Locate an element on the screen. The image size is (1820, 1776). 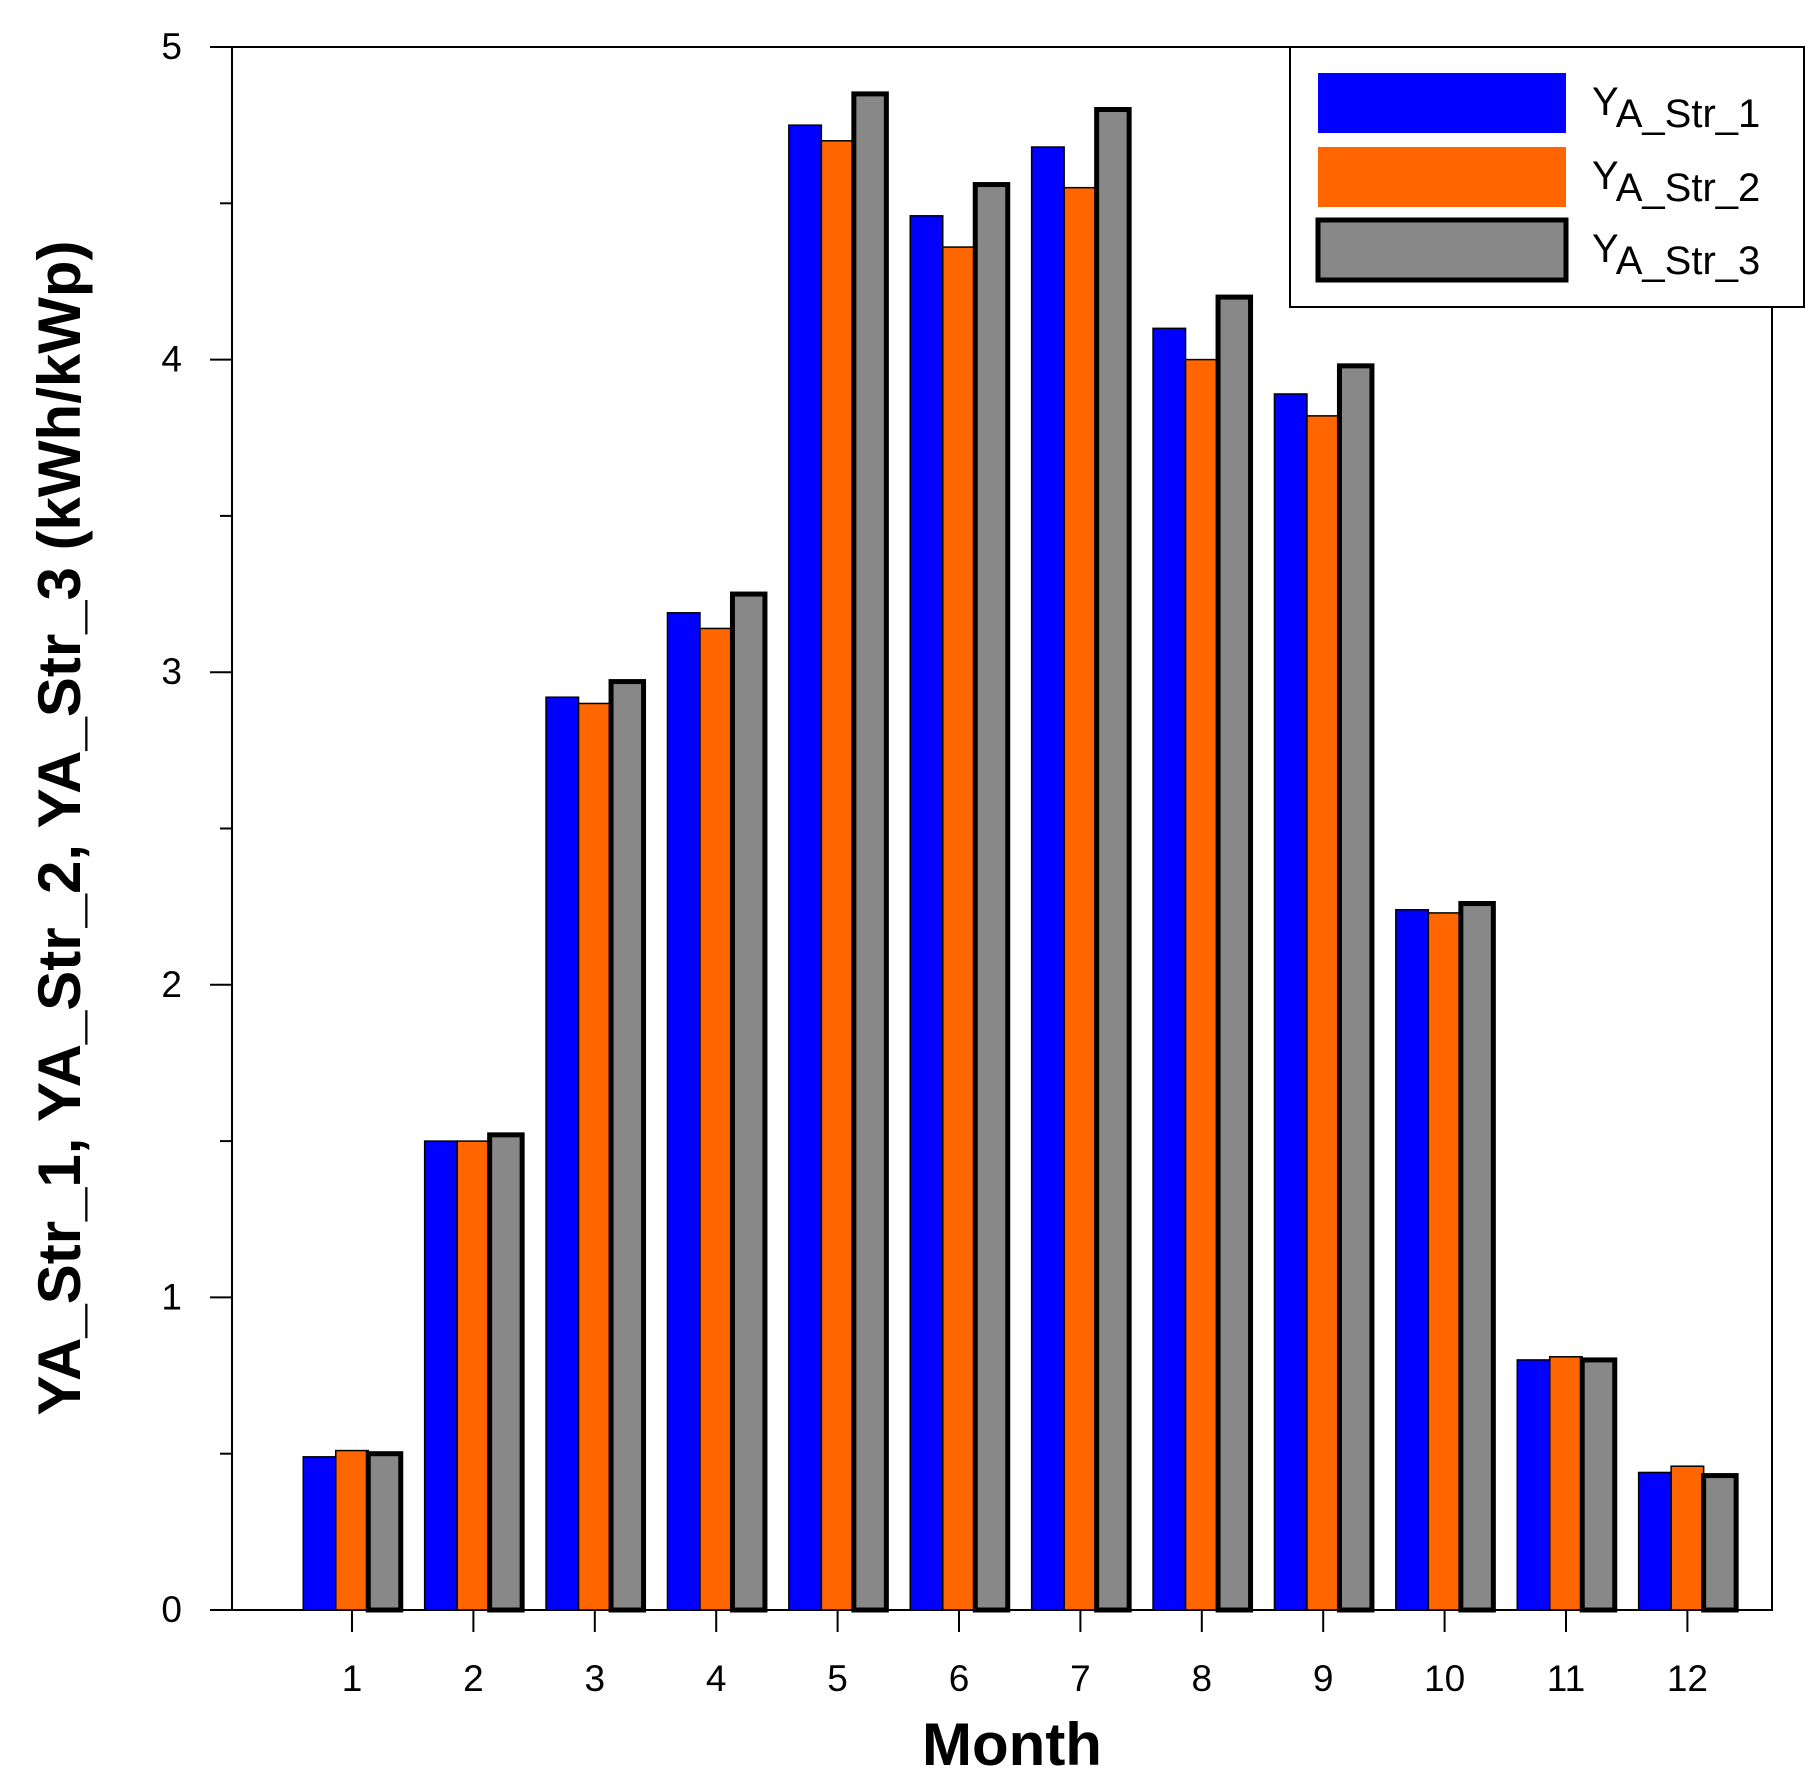
y-tick-label: 1 is located at coordinates (171, 1296).